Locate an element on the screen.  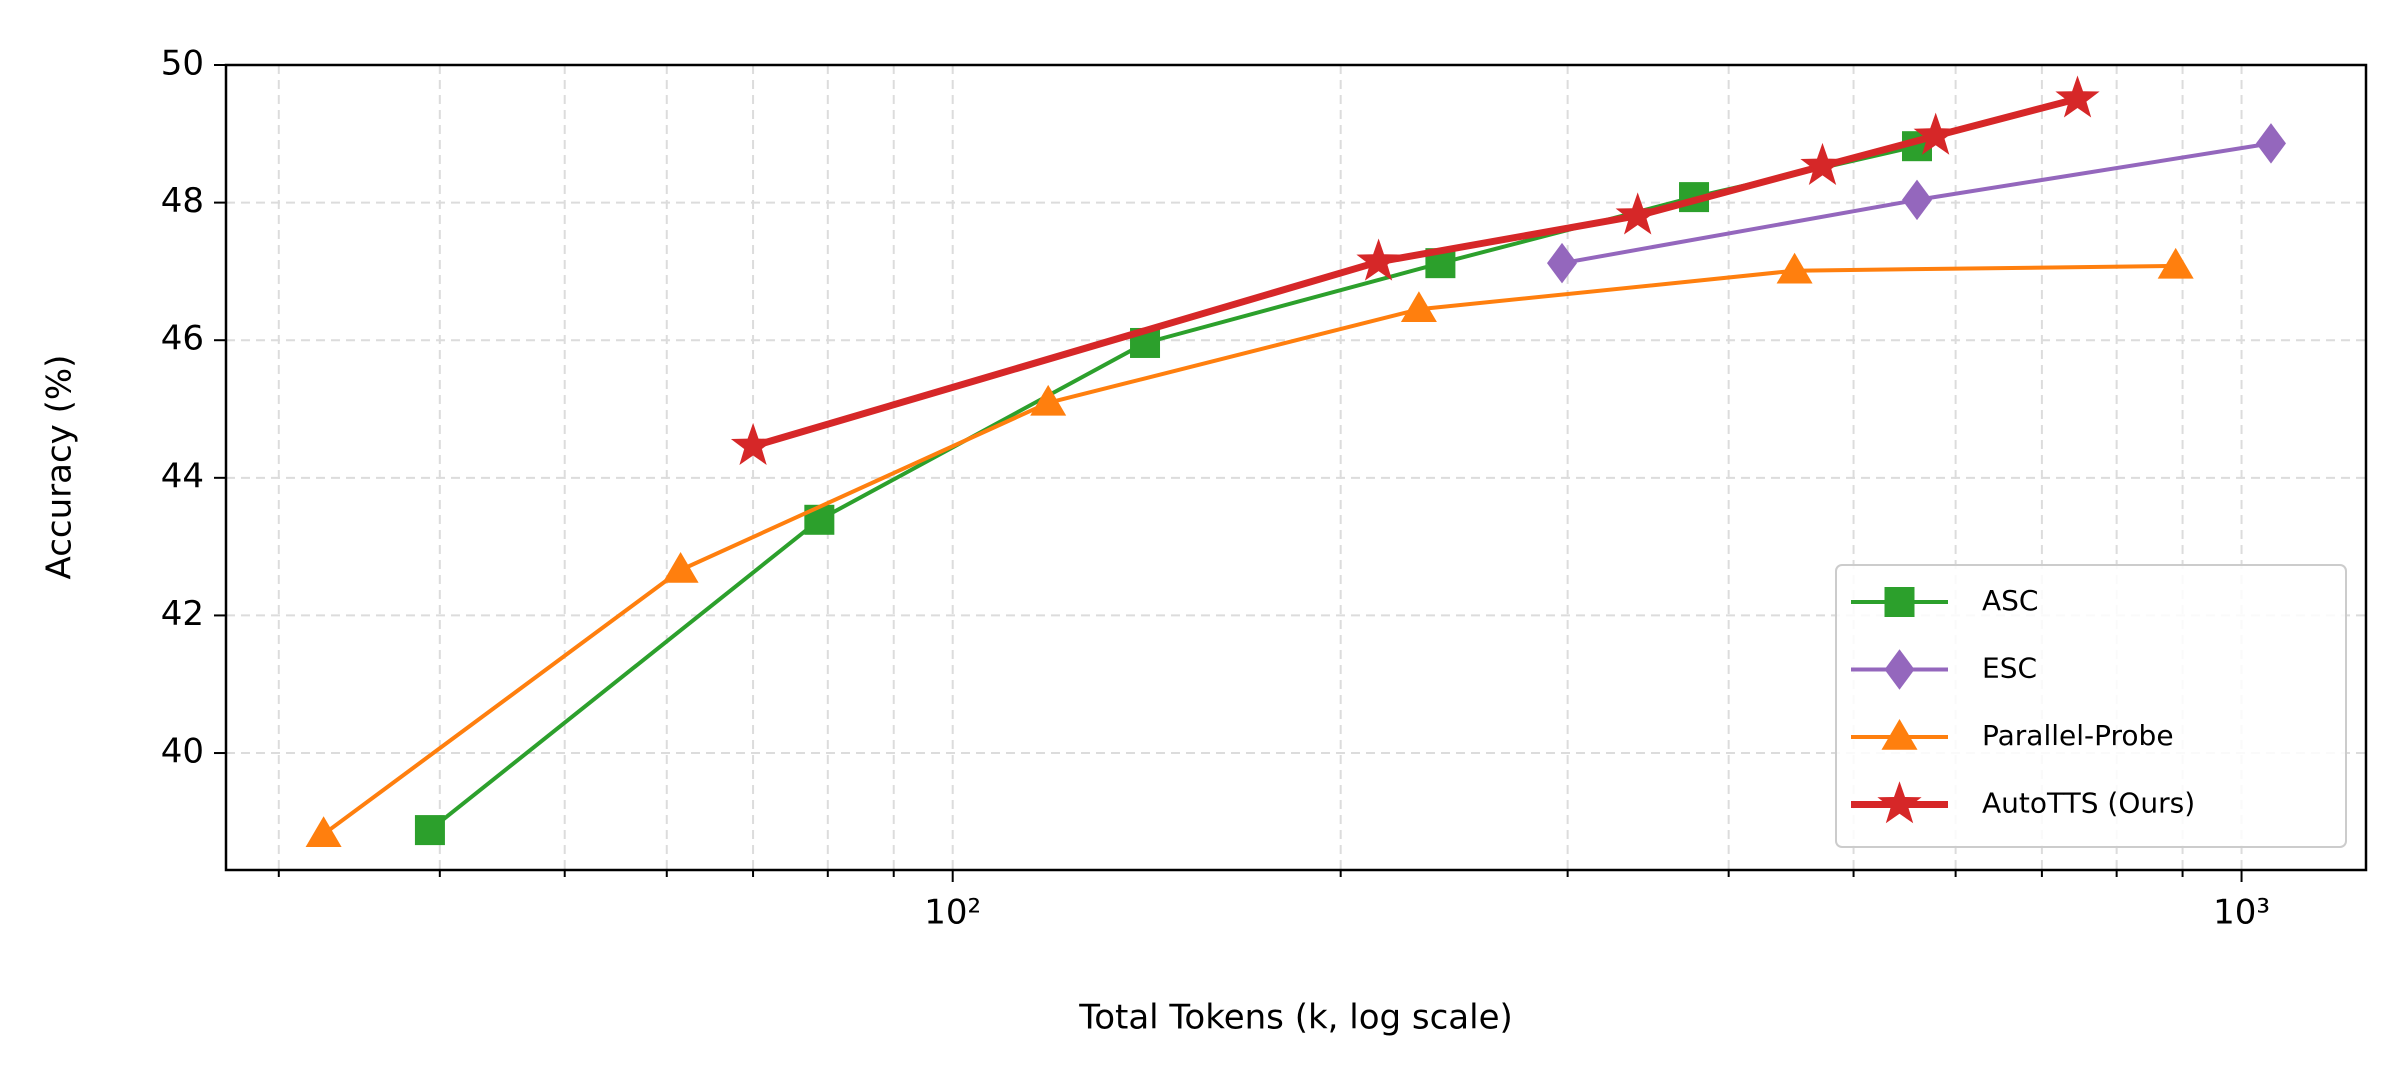
legend-label: AutoTTS (Ours) is located at coordinates (2088, 803).